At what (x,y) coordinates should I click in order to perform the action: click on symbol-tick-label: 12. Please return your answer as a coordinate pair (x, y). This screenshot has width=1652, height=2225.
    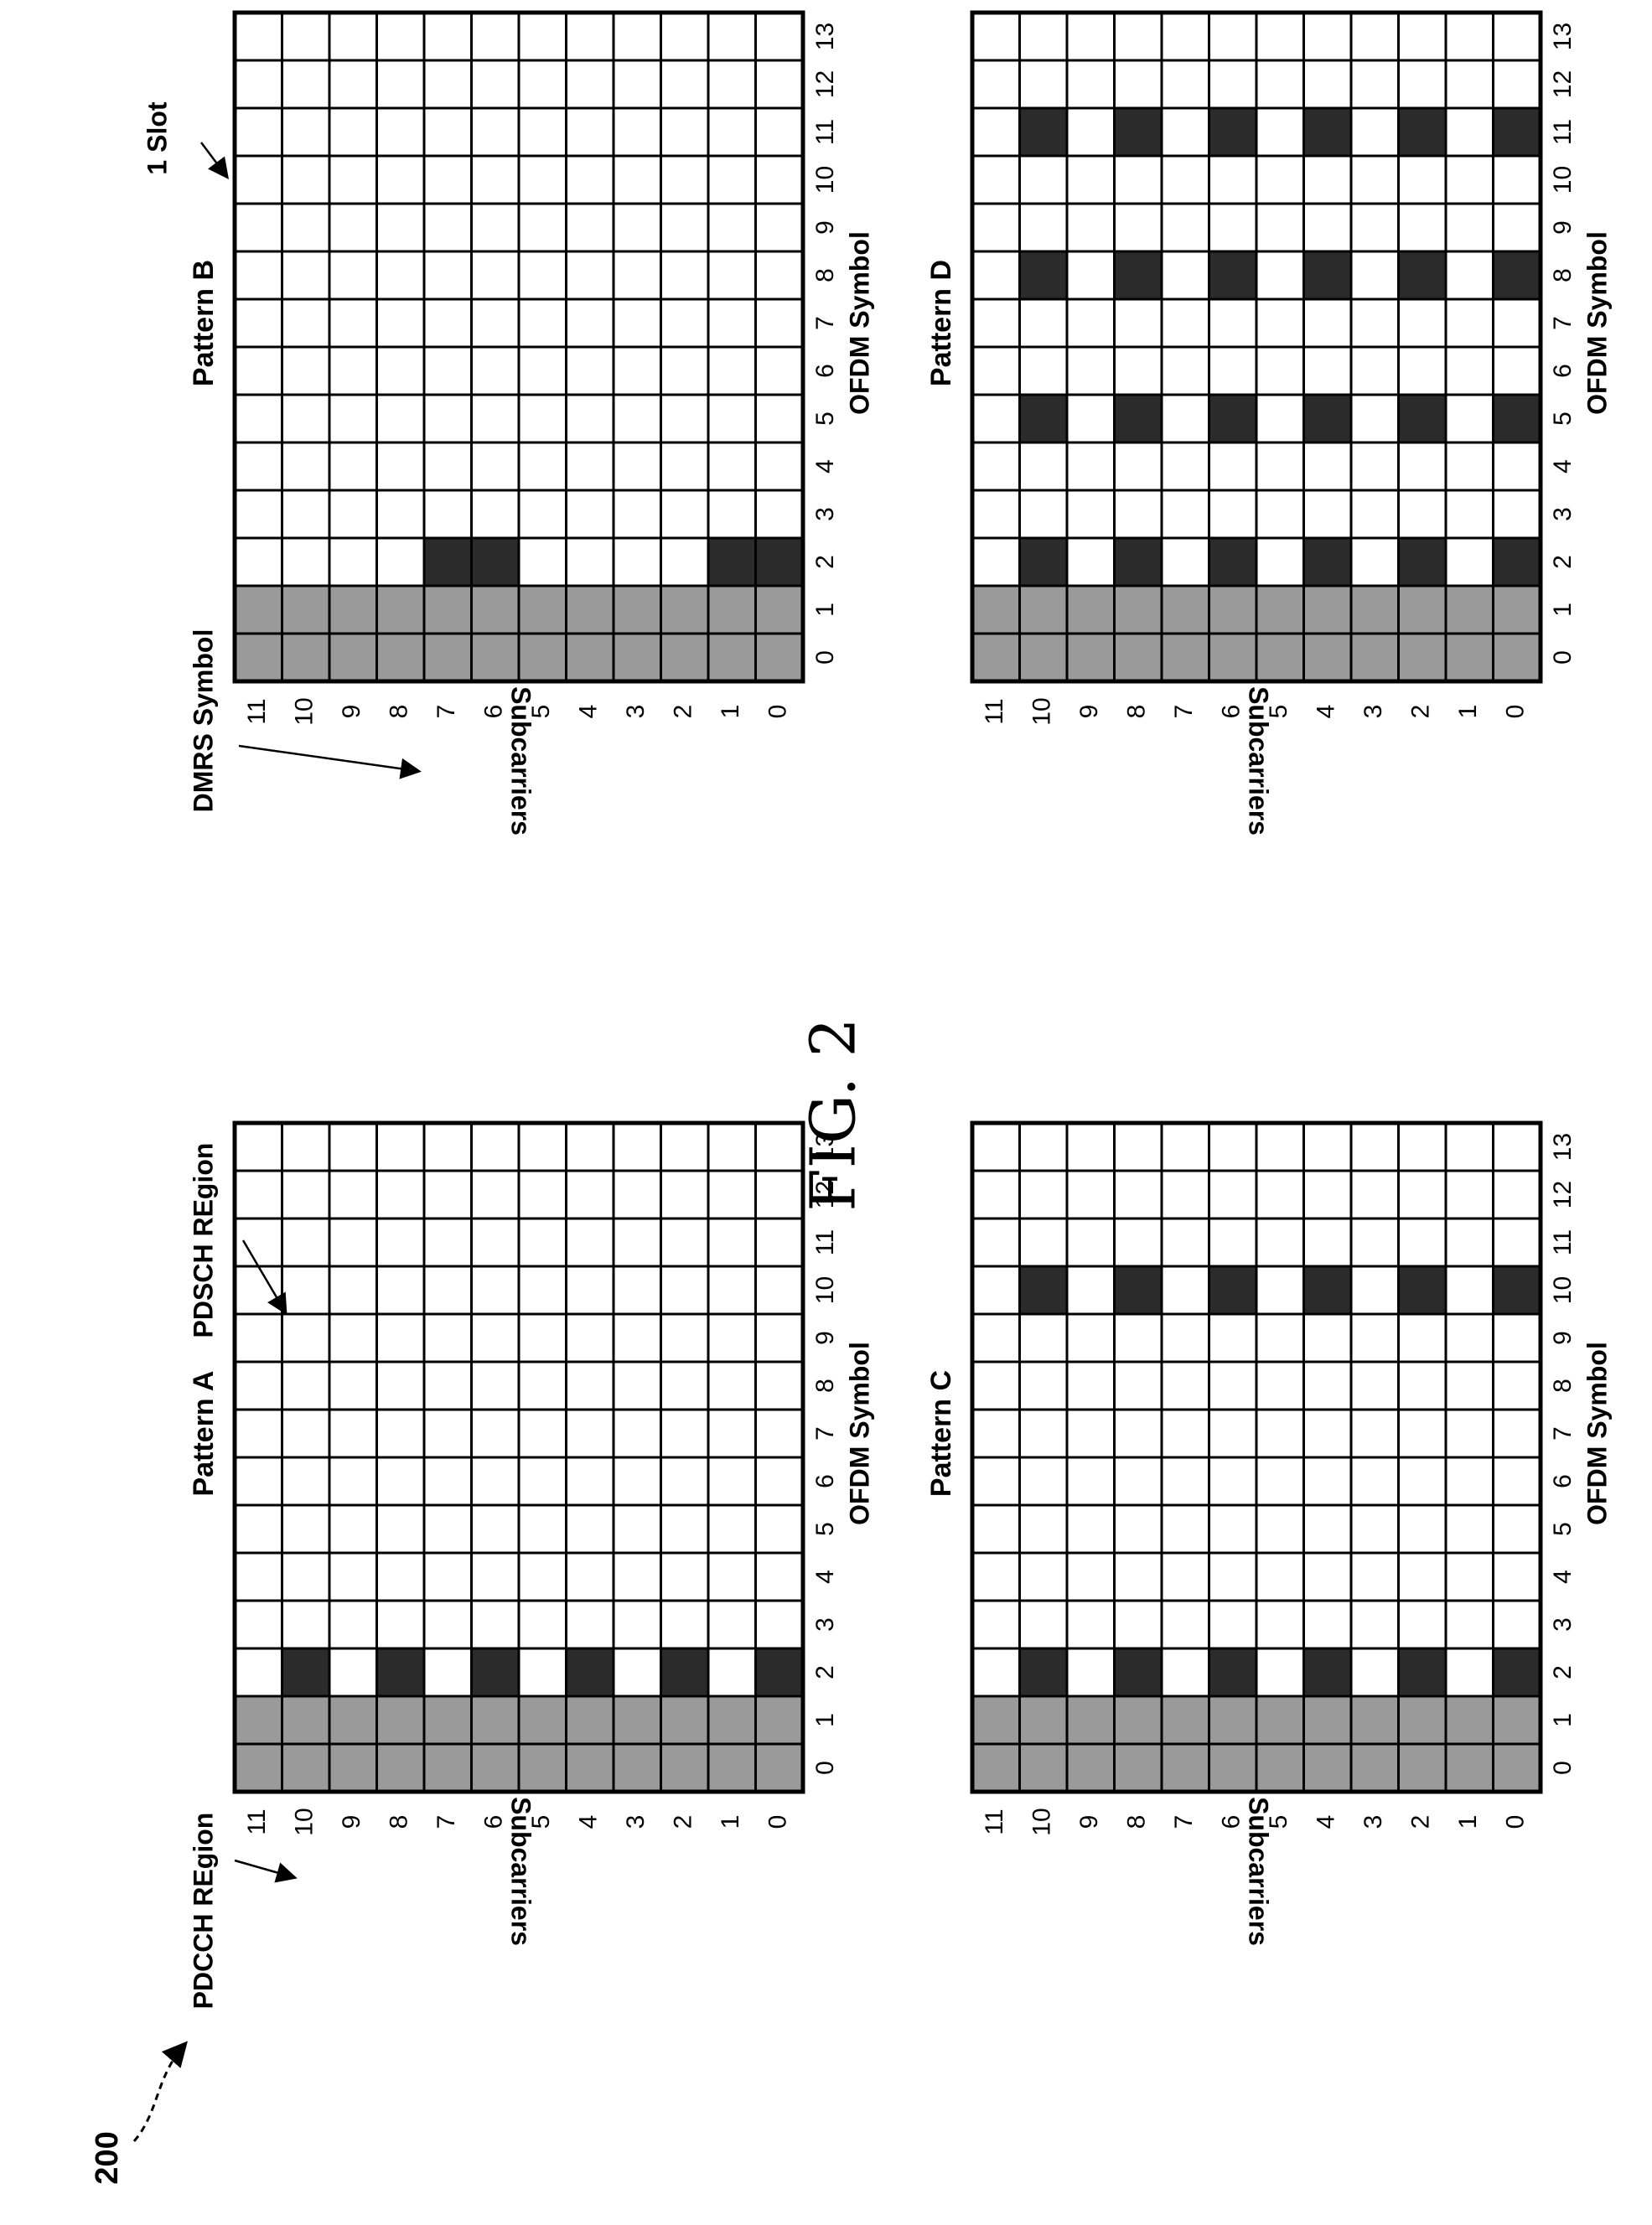
    Looking at the image, I should click on (825, 1194).